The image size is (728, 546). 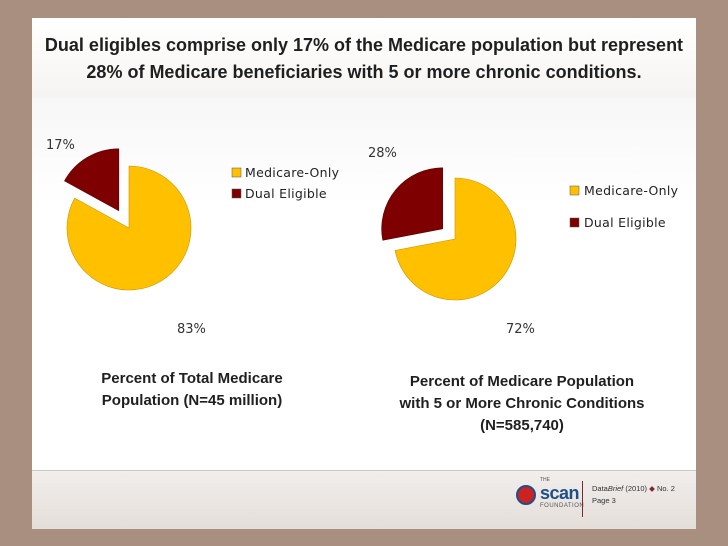 I want to click on caption-2-line-2: with 5 or More Chronic Conditions, so click(x=522, y=403).